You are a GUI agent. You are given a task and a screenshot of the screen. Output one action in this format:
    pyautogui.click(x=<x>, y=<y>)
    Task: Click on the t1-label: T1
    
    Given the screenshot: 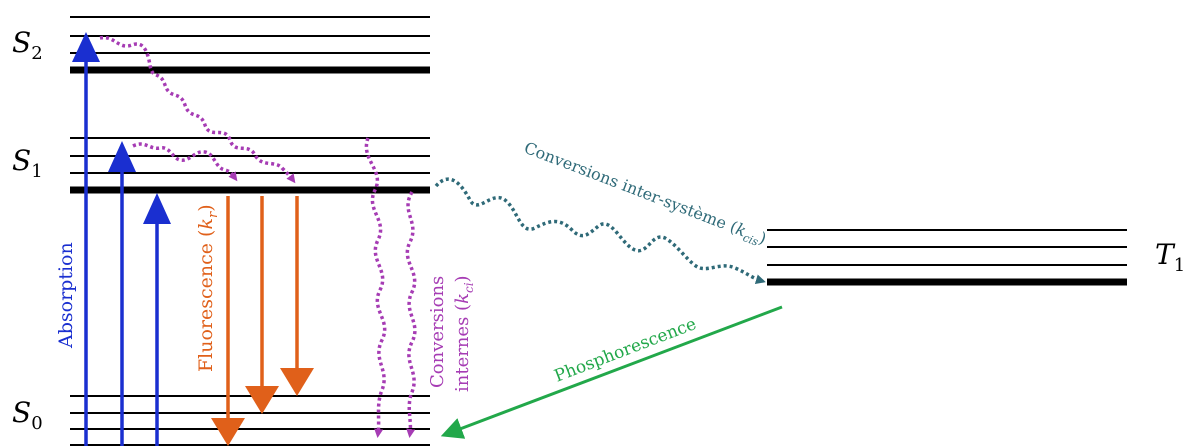 What is the action you would take?
    pyautogui.click(x=1169, y=257)
    